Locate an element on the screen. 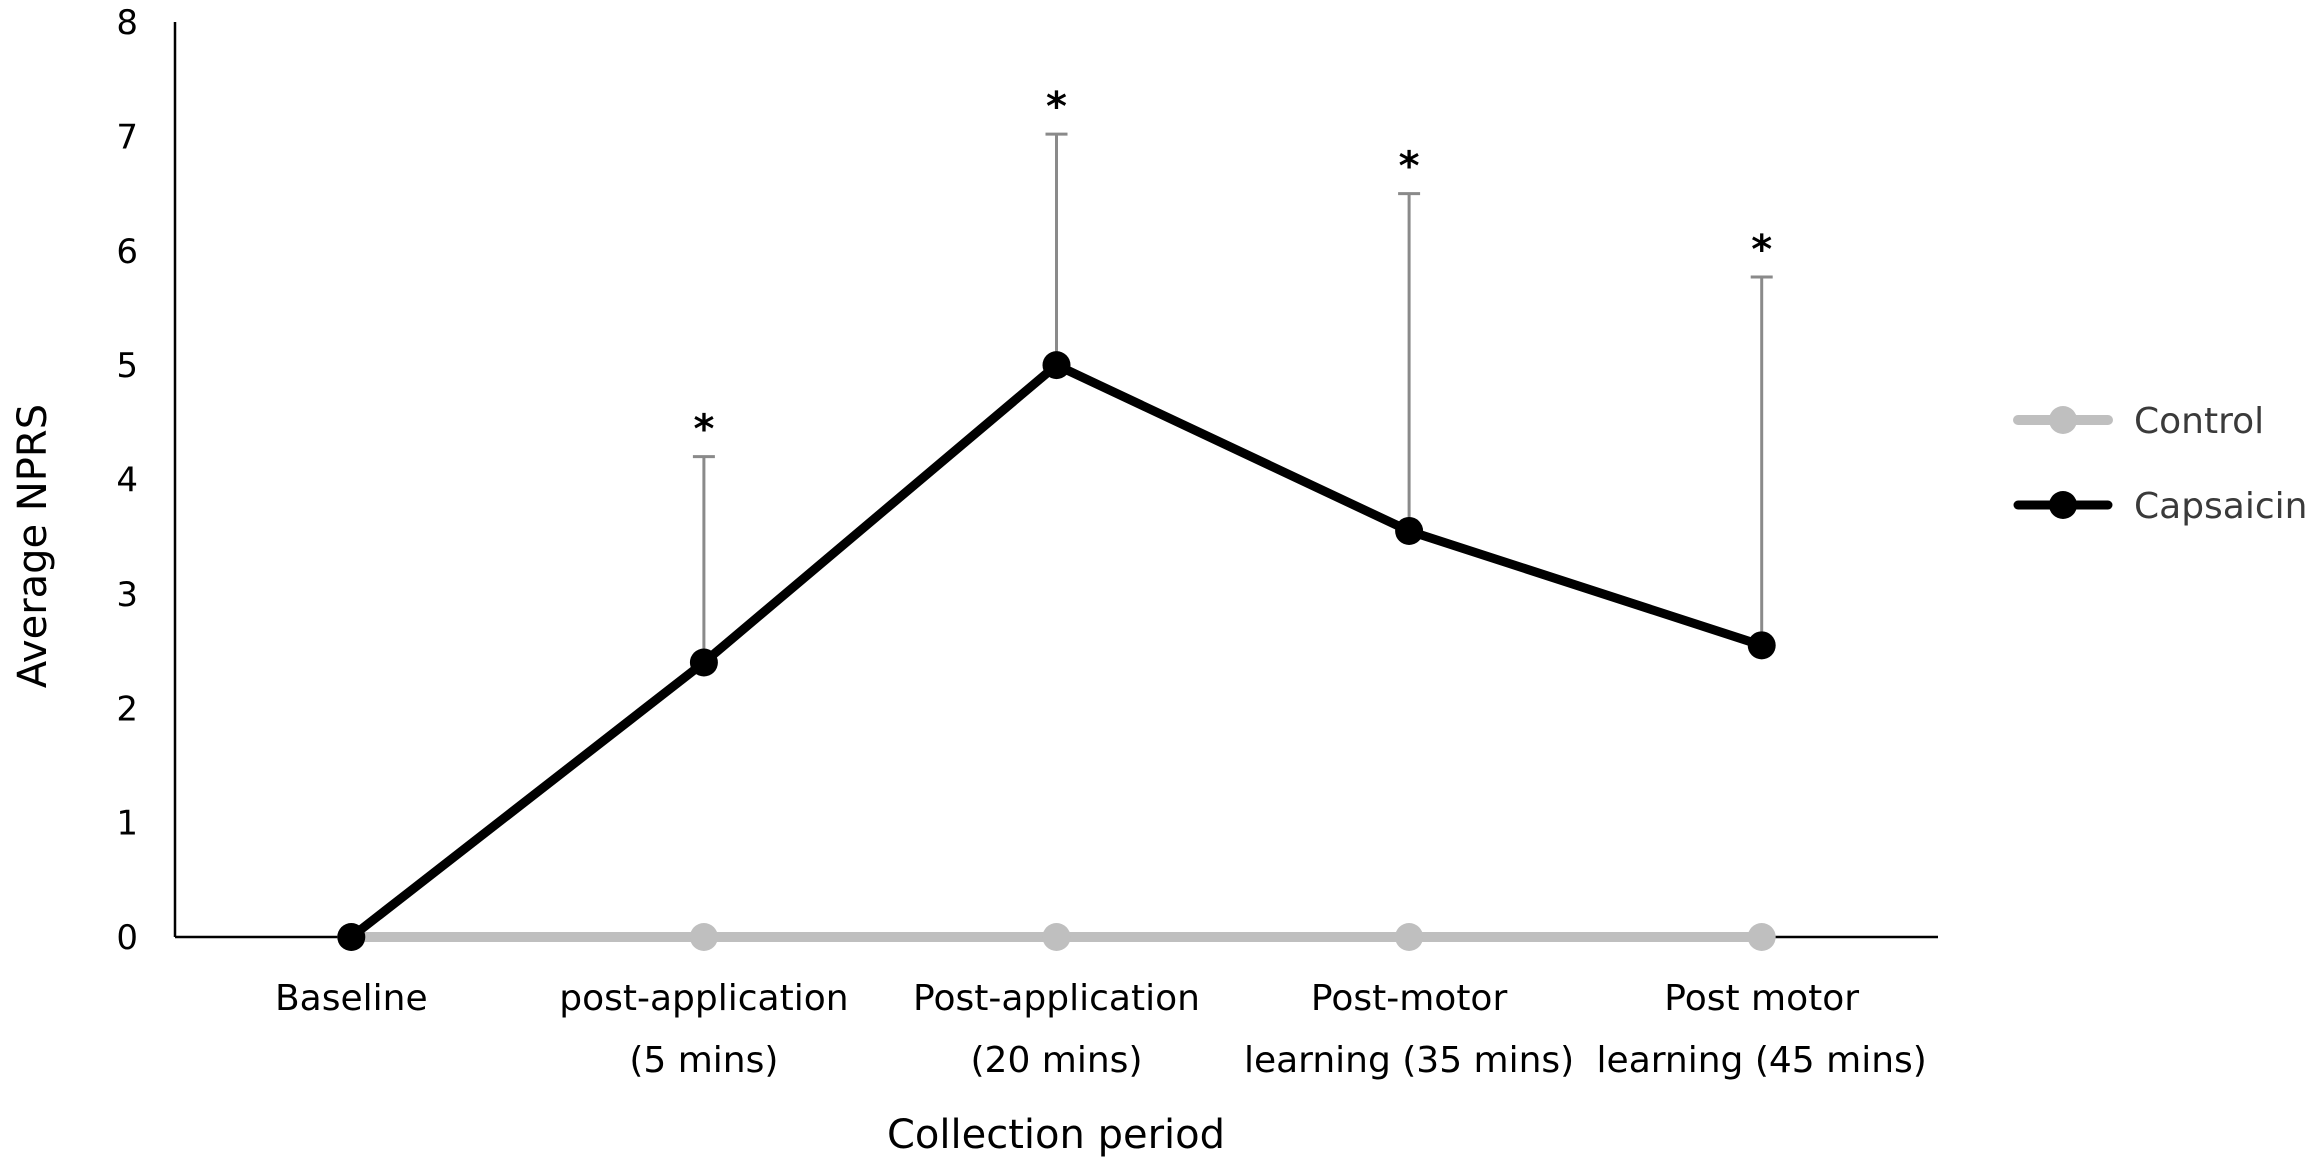 Image resolution: width=2316 pixels, height=1162 pixels. y-tick-label: 4 is located at coordinates (127, 481).